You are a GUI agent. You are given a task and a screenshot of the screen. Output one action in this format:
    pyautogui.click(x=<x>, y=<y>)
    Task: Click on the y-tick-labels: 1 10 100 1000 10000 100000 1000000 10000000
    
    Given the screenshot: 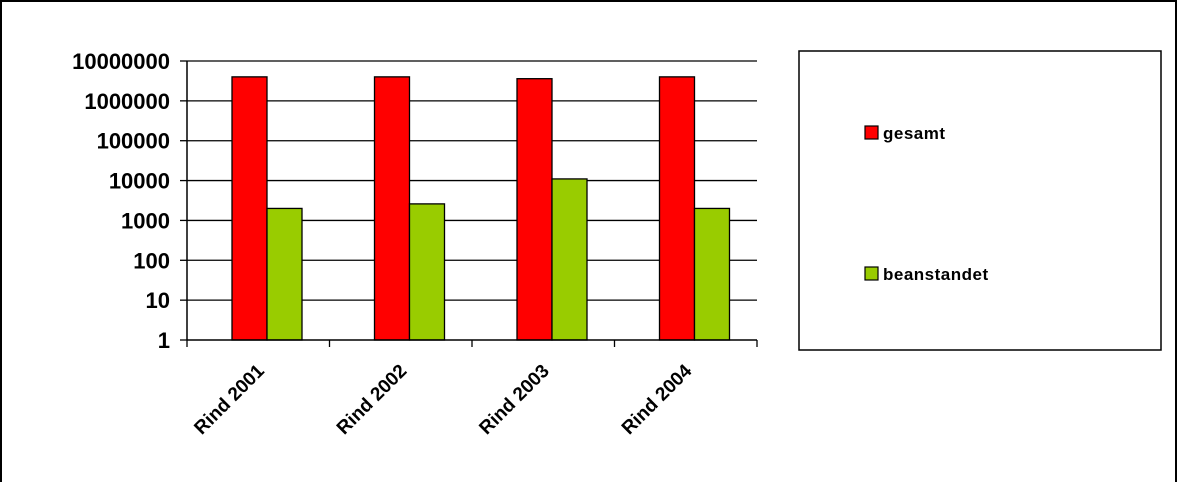 What is the action you would take?
    pyautogui.click(x=121, y=201)
    